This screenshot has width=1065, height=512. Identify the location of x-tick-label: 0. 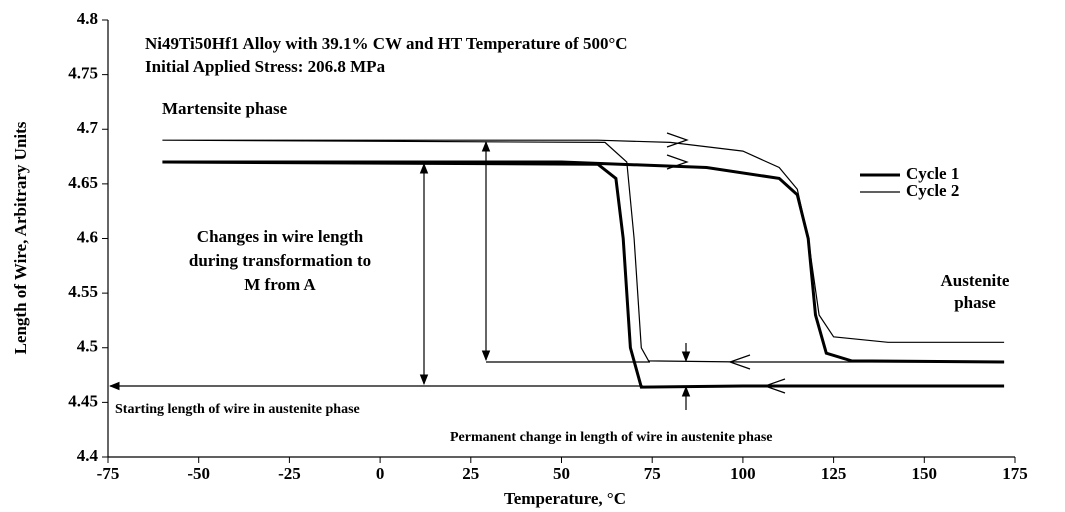
(380, 473).